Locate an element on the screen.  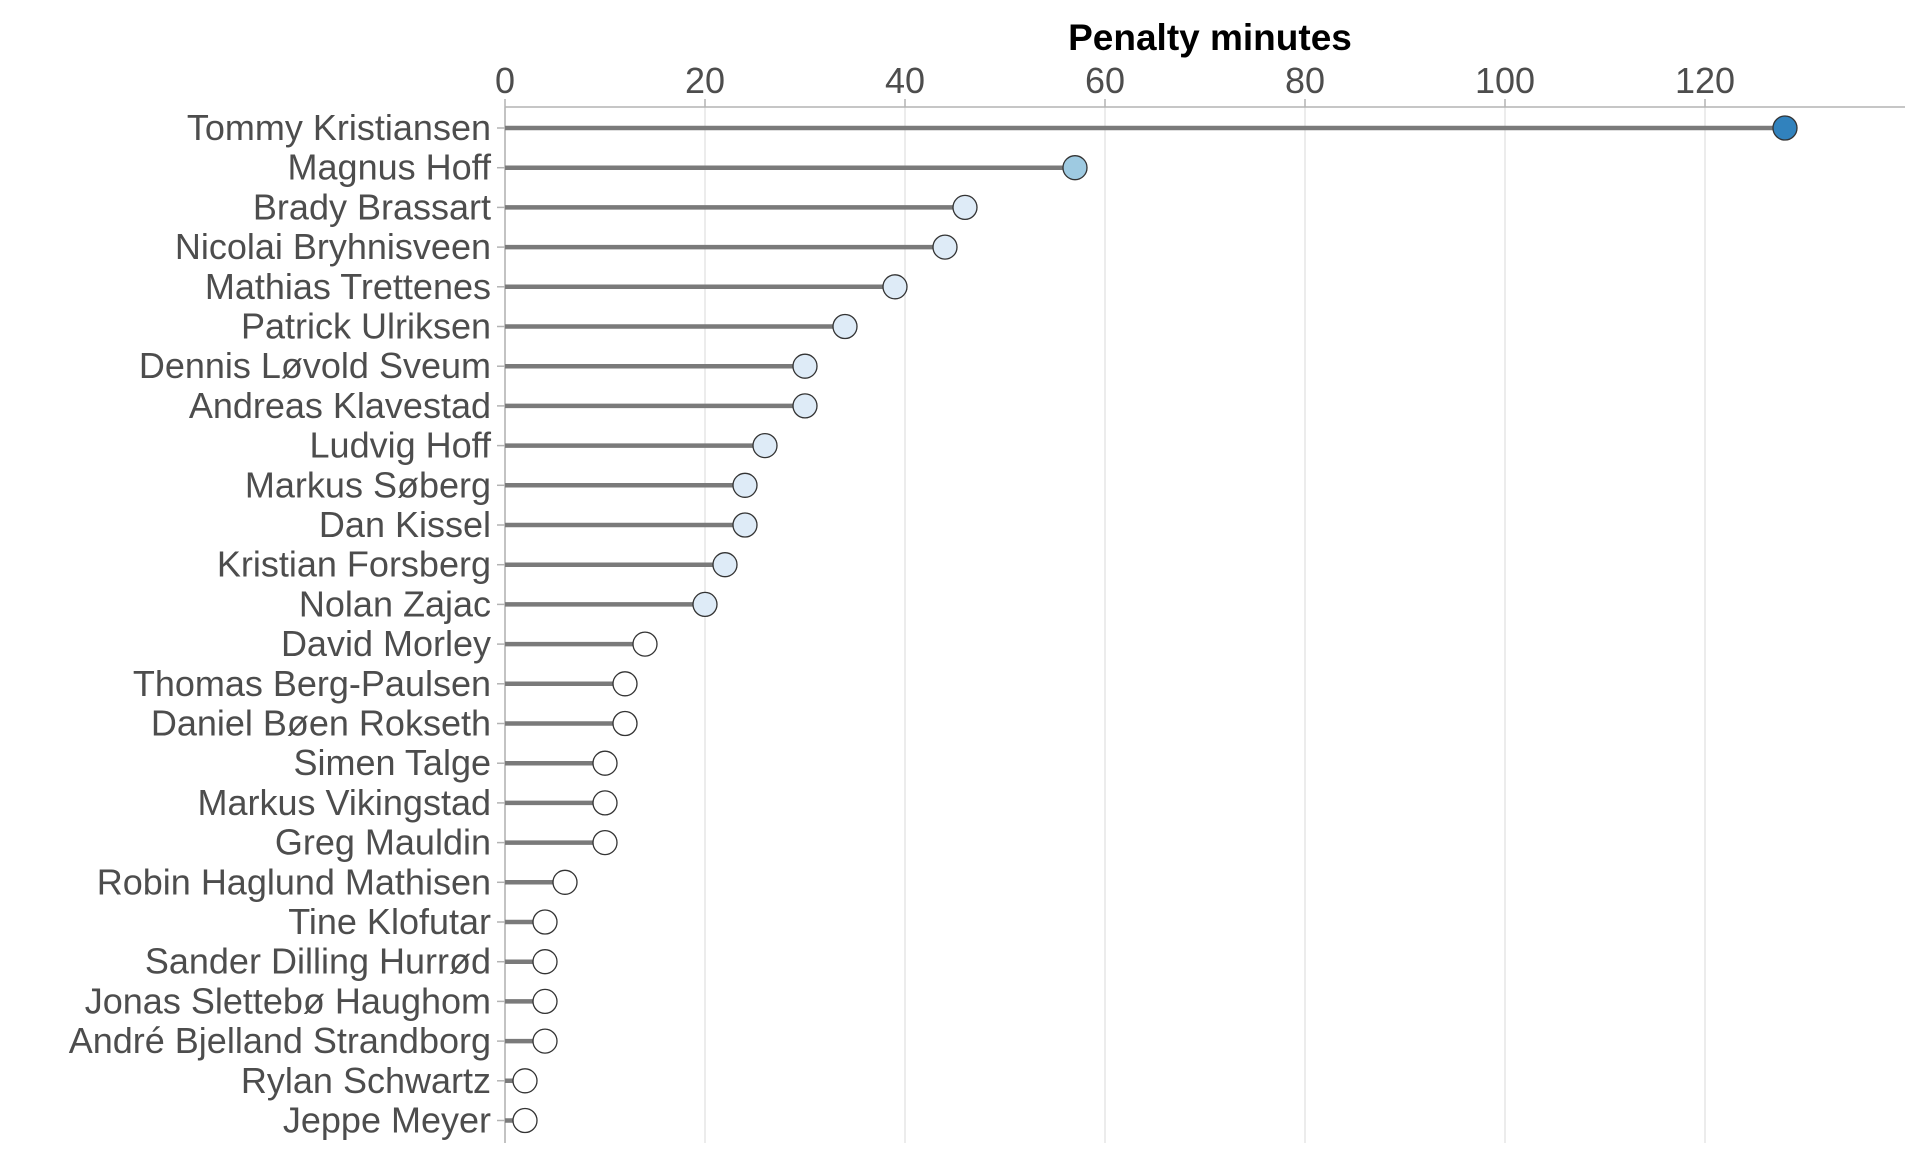
x-axis-title: Penalty minutes is located at coordinates (1210, 37).